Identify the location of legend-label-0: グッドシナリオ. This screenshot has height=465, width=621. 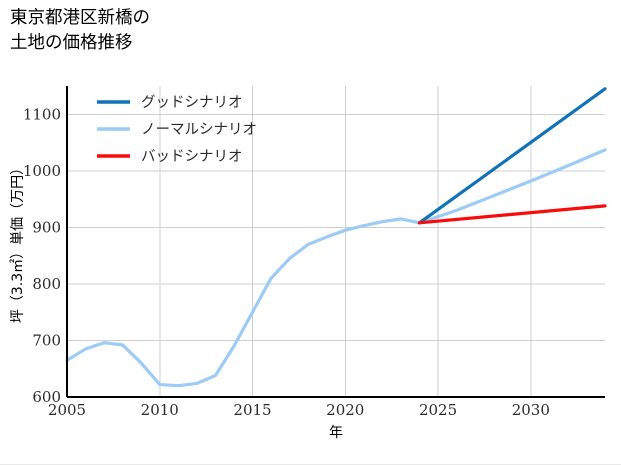
(192, 102).